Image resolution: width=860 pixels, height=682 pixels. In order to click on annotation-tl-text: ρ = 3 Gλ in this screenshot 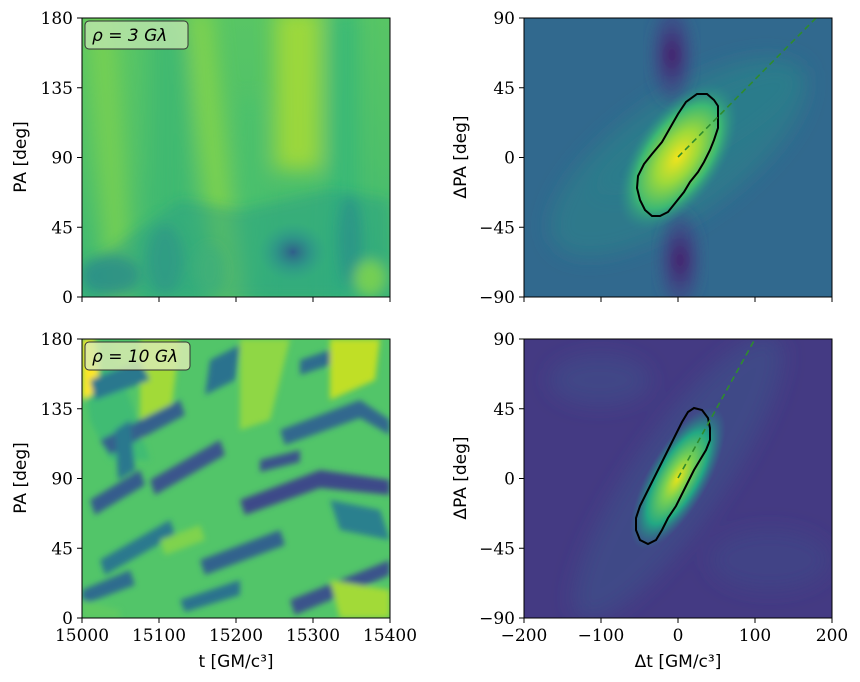, I will do `click(129, 36)`.